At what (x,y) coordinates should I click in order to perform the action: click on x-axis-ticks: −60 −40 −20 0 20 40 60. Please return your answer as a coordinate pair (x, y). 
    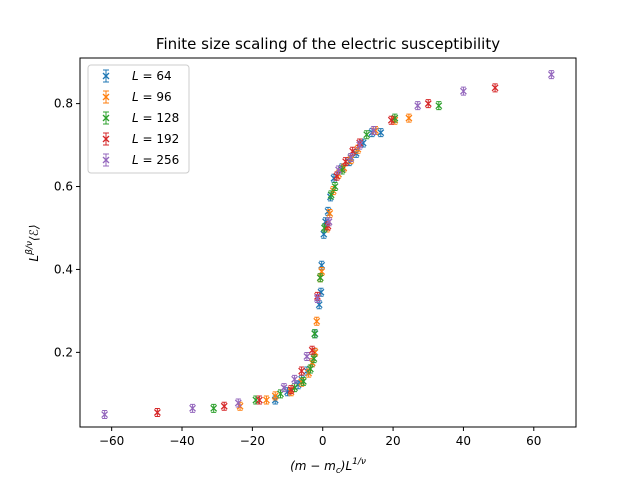
    Looking at the image, I should click on (320, 437).